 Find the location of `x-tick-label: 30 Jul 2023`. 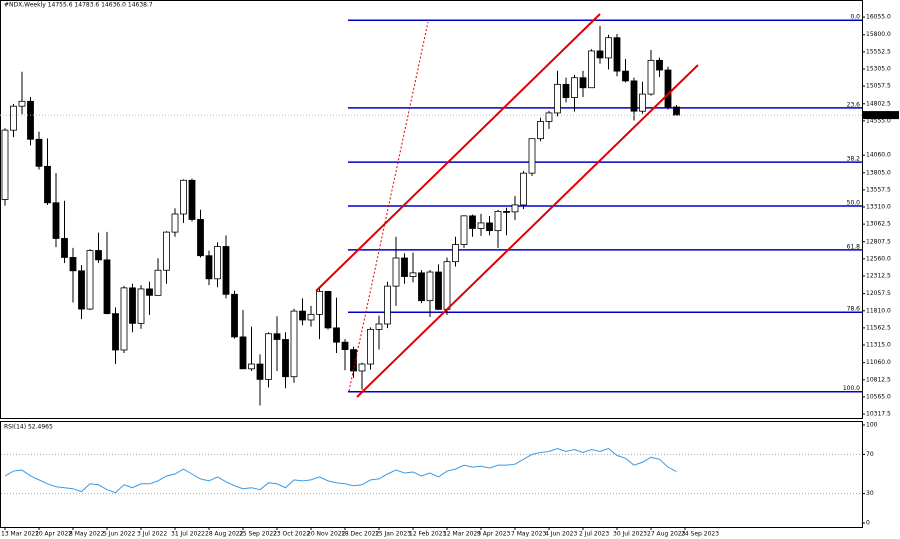

x-tick-label: 30 Jul 2023 is located at coordinates (630, 534).